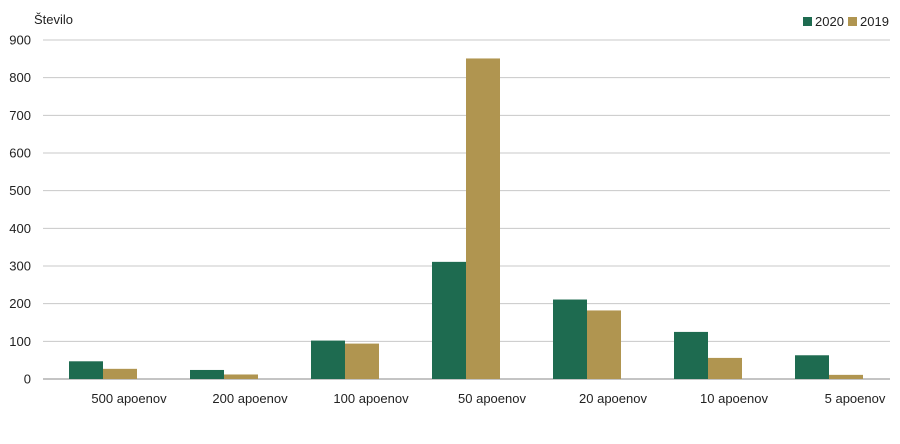 This screenshot has height=444, width=900. I want to click on y-tick-label: 800, so click(20, 77).